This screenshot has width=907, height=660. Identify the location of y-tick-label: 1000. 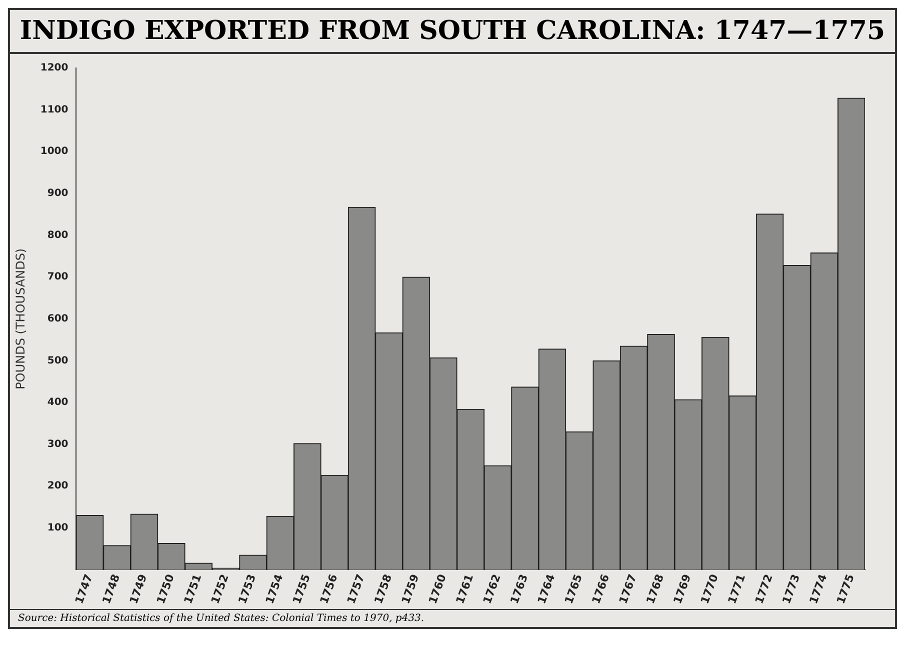
(54, 152).